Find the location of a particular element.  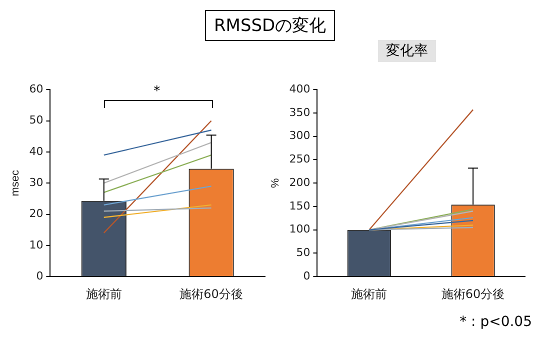

y-tick-label: 250 is located at coordinates (299, 159).